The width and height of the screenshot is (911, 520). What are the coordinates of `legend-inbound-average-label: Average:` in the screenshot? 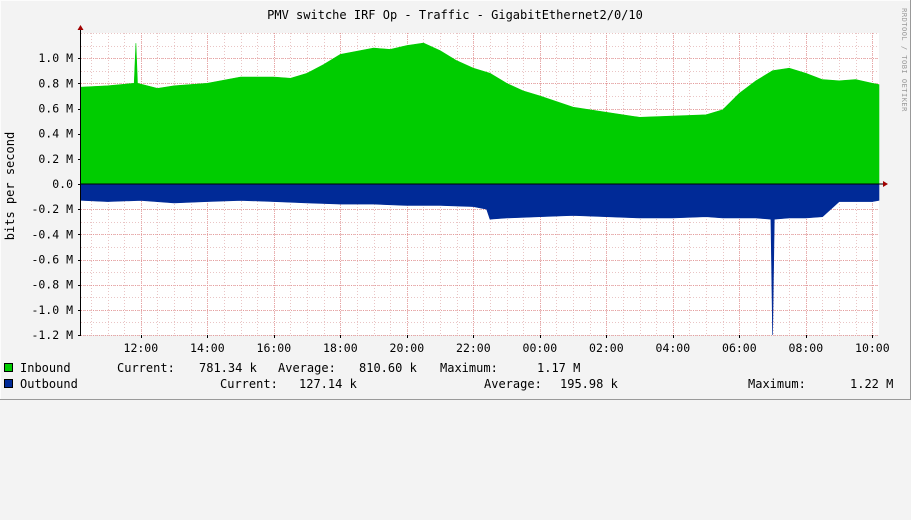 It's located at (307, 368).